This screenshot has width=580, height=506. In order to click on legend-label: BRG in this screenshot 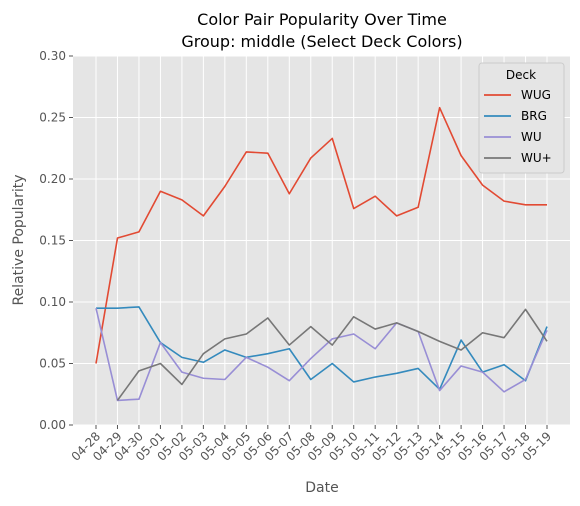, I will do `click(534, 116)`.